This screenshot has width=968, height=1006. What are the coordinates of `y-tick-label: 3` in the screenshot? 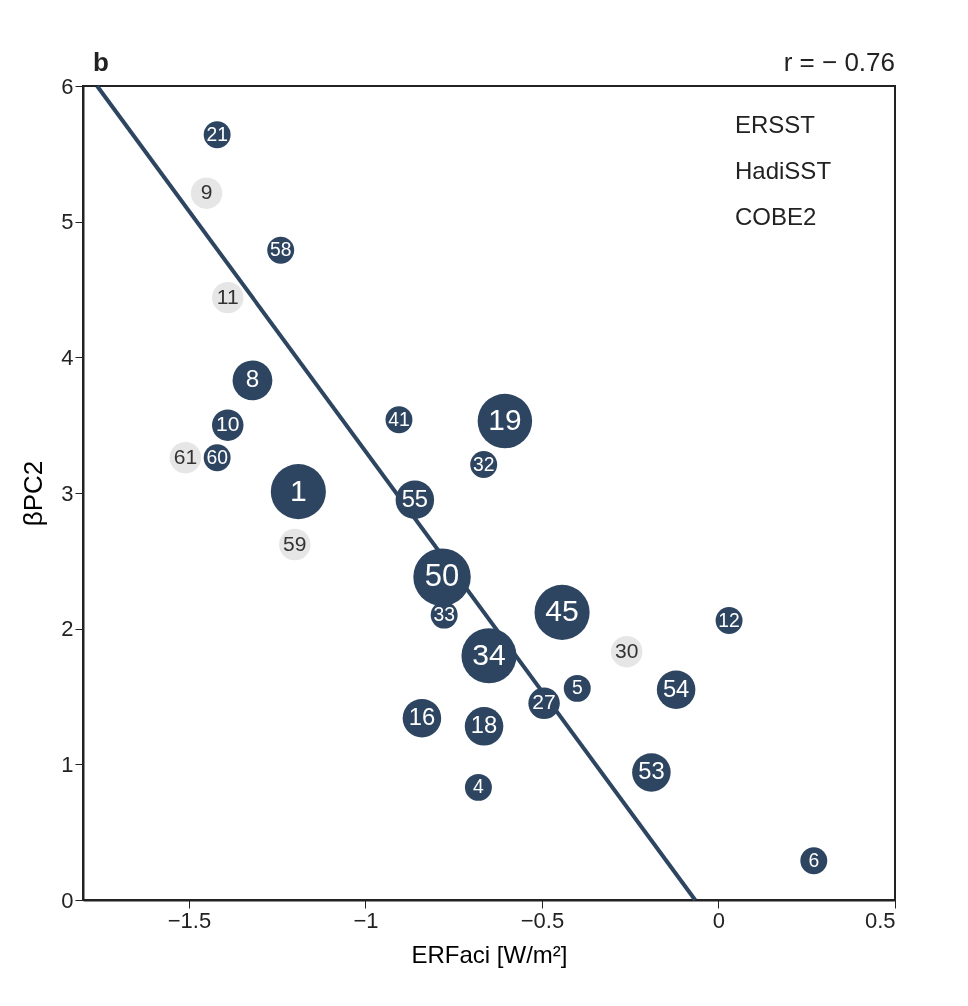 It's located at (67, 493).